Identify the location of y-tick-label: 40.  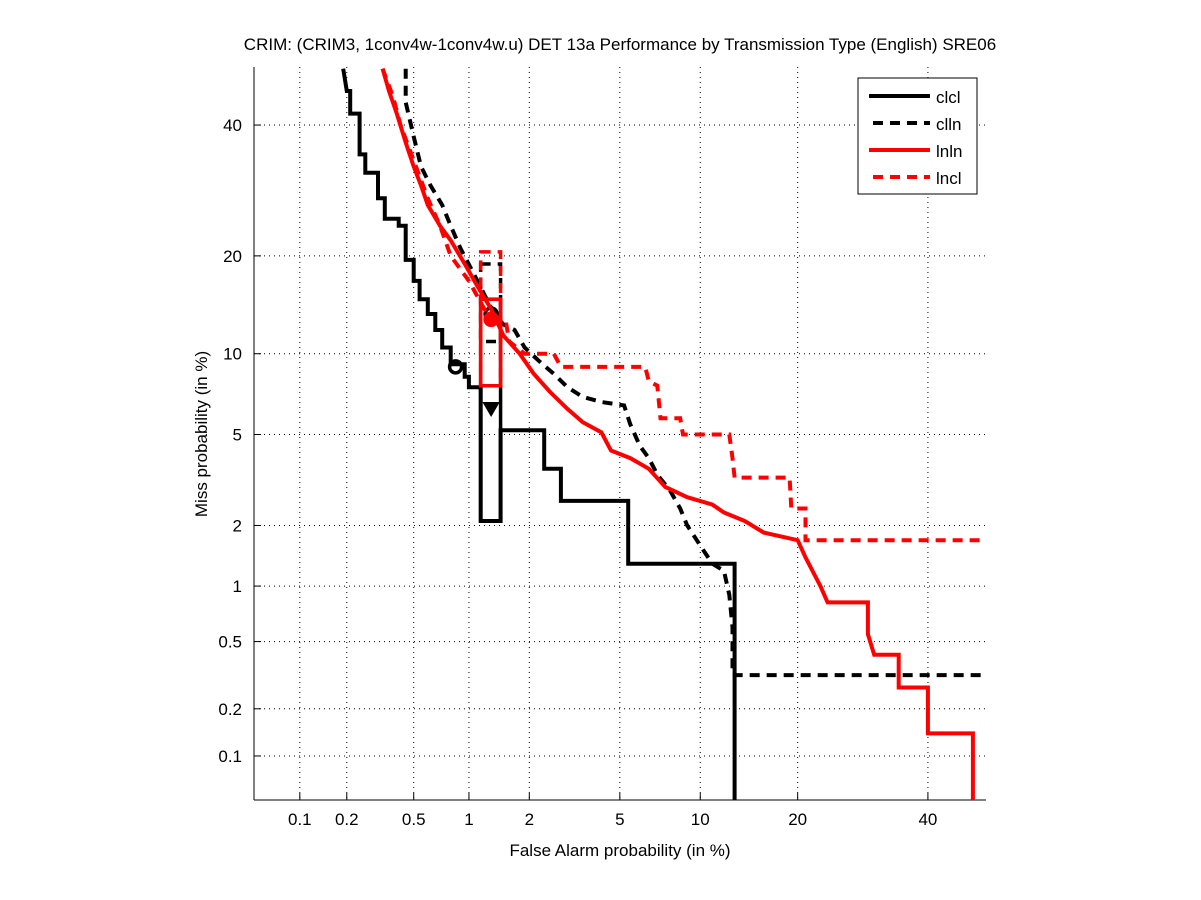
(232, 125).